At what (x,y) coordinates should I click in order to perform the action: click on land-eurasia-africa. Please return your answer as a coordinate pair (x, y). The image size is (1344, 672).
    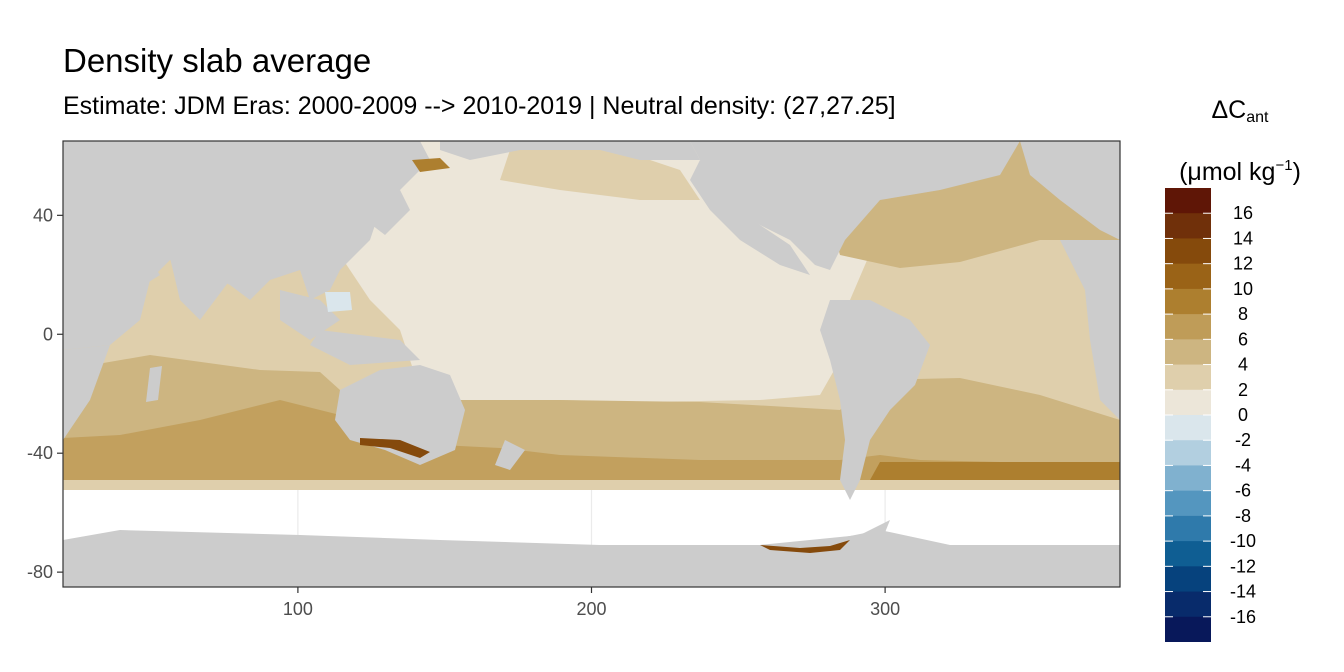
    Looking at the image, I should click on (246, 245).